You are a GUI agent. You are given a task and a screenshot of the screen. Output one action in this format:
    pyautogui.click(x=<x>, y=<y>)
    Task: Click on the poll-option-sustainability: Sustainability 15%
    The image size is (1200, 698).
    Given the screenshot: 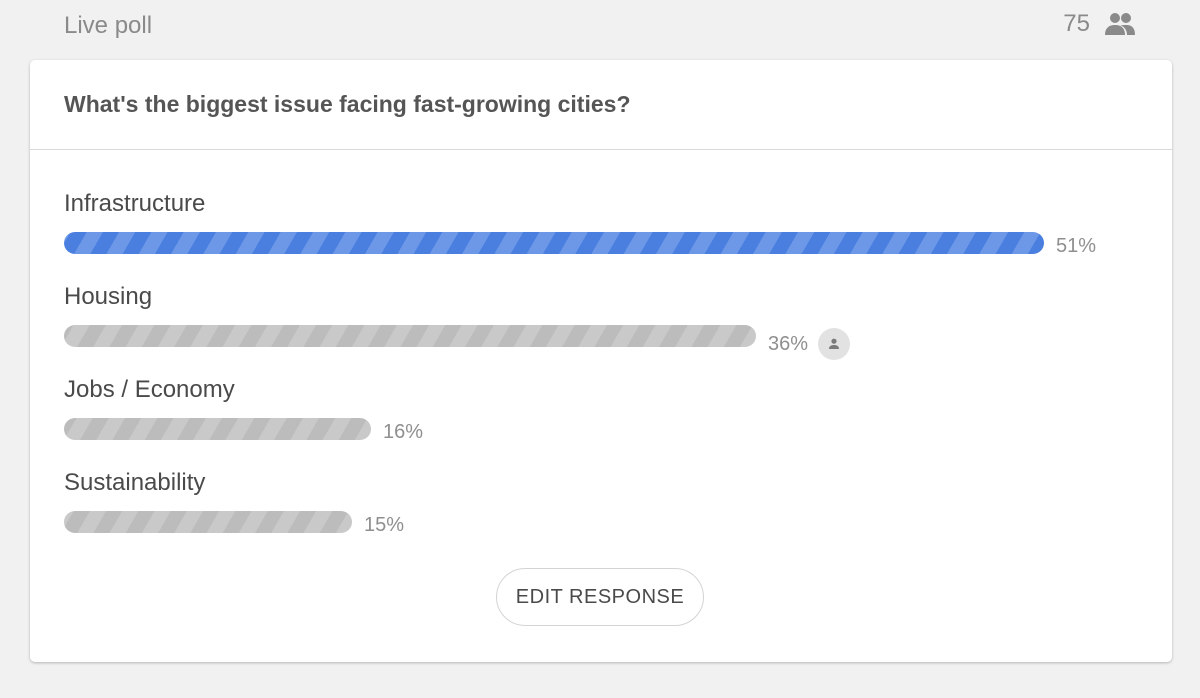 What is the action you would take?
    pyautogui.click(x=604, y=515)
    